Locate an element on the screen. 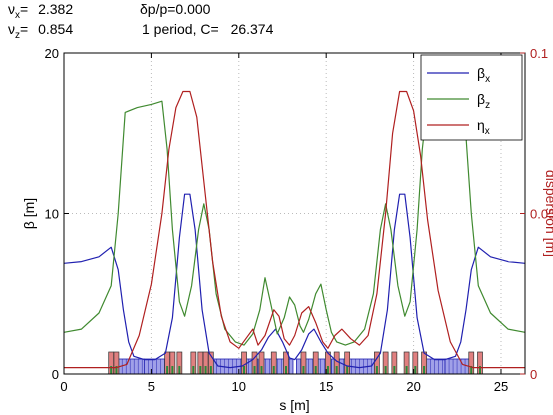 This screenshot has width=553, height=415. y-right-tick-label-1: 0.05 is located at coordinates (541, 214).